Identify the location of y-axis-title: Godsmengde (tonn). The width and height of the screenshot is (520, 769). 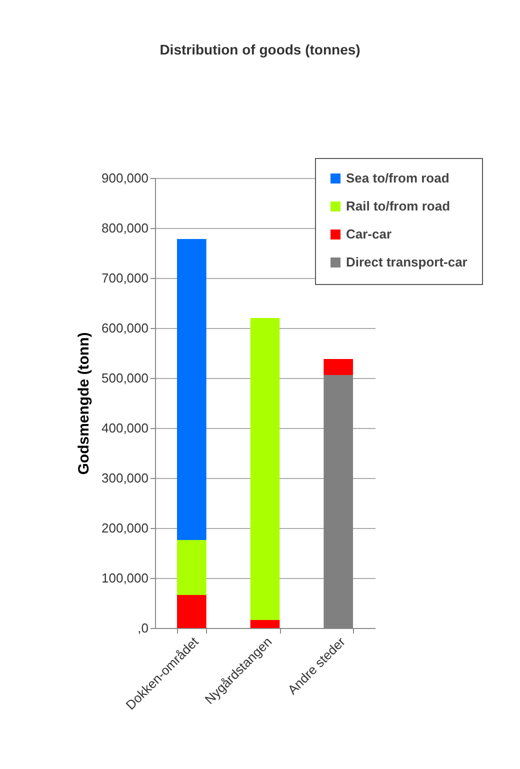
(84, 403).